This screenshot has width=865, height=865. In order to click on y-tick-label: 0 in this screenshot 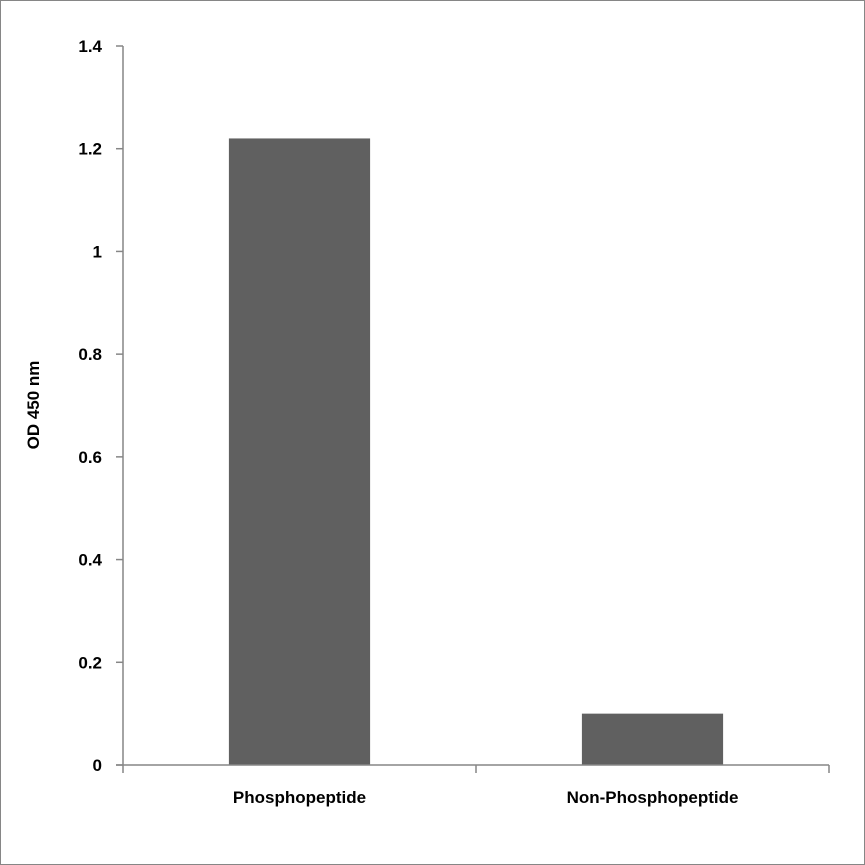, I will do `click(97, 765)`.